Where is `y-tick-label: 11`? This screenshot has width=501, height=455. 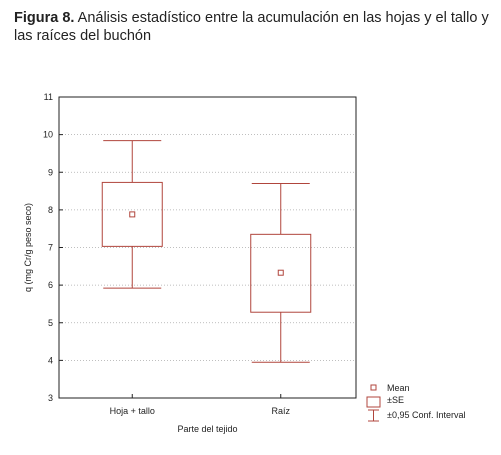 y-tick-label: 11 is located at coordinates (48, 97).